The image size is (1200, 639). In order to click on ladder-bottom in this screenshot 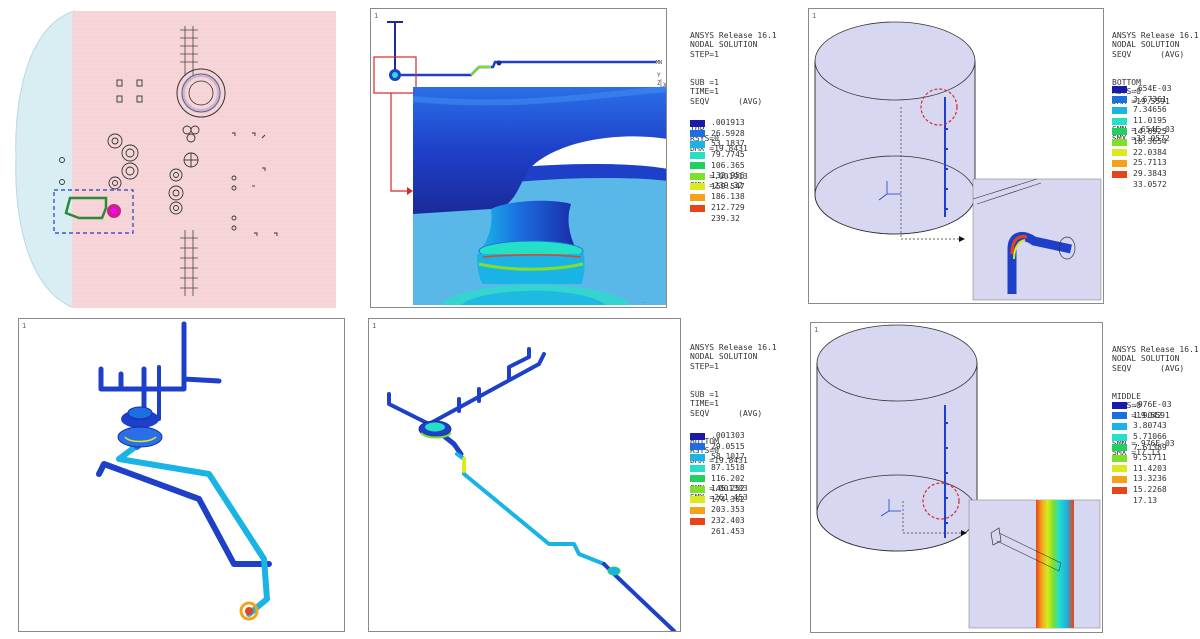, I will do `click(189, 263)`.